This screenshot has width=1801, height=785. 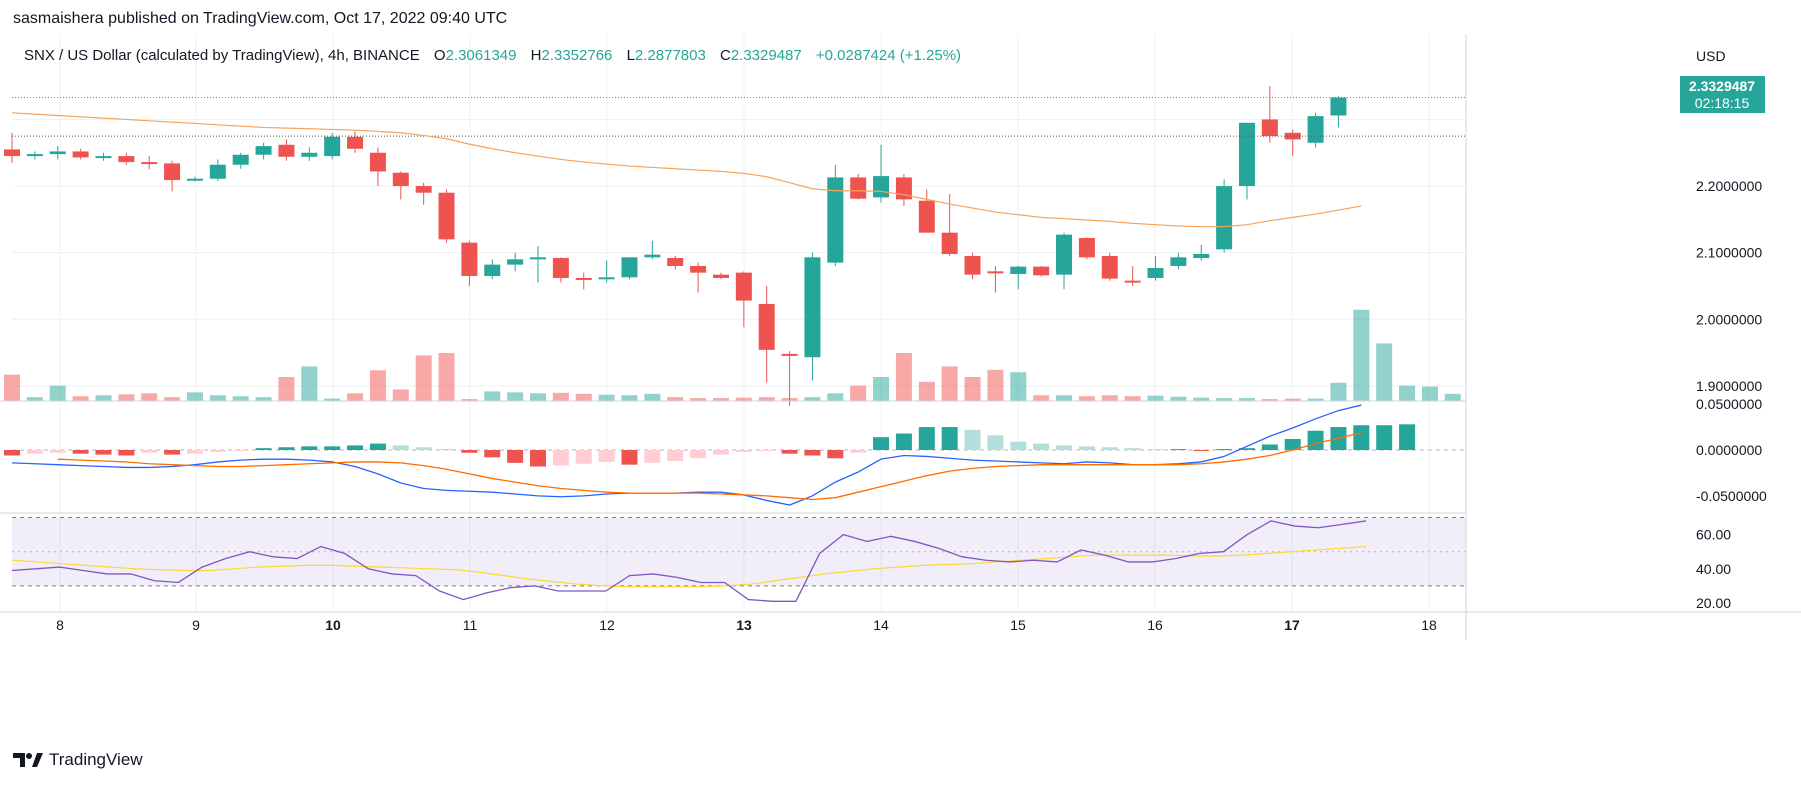 I want to click on time-tick-label: 14, so click(x=881, y=625).